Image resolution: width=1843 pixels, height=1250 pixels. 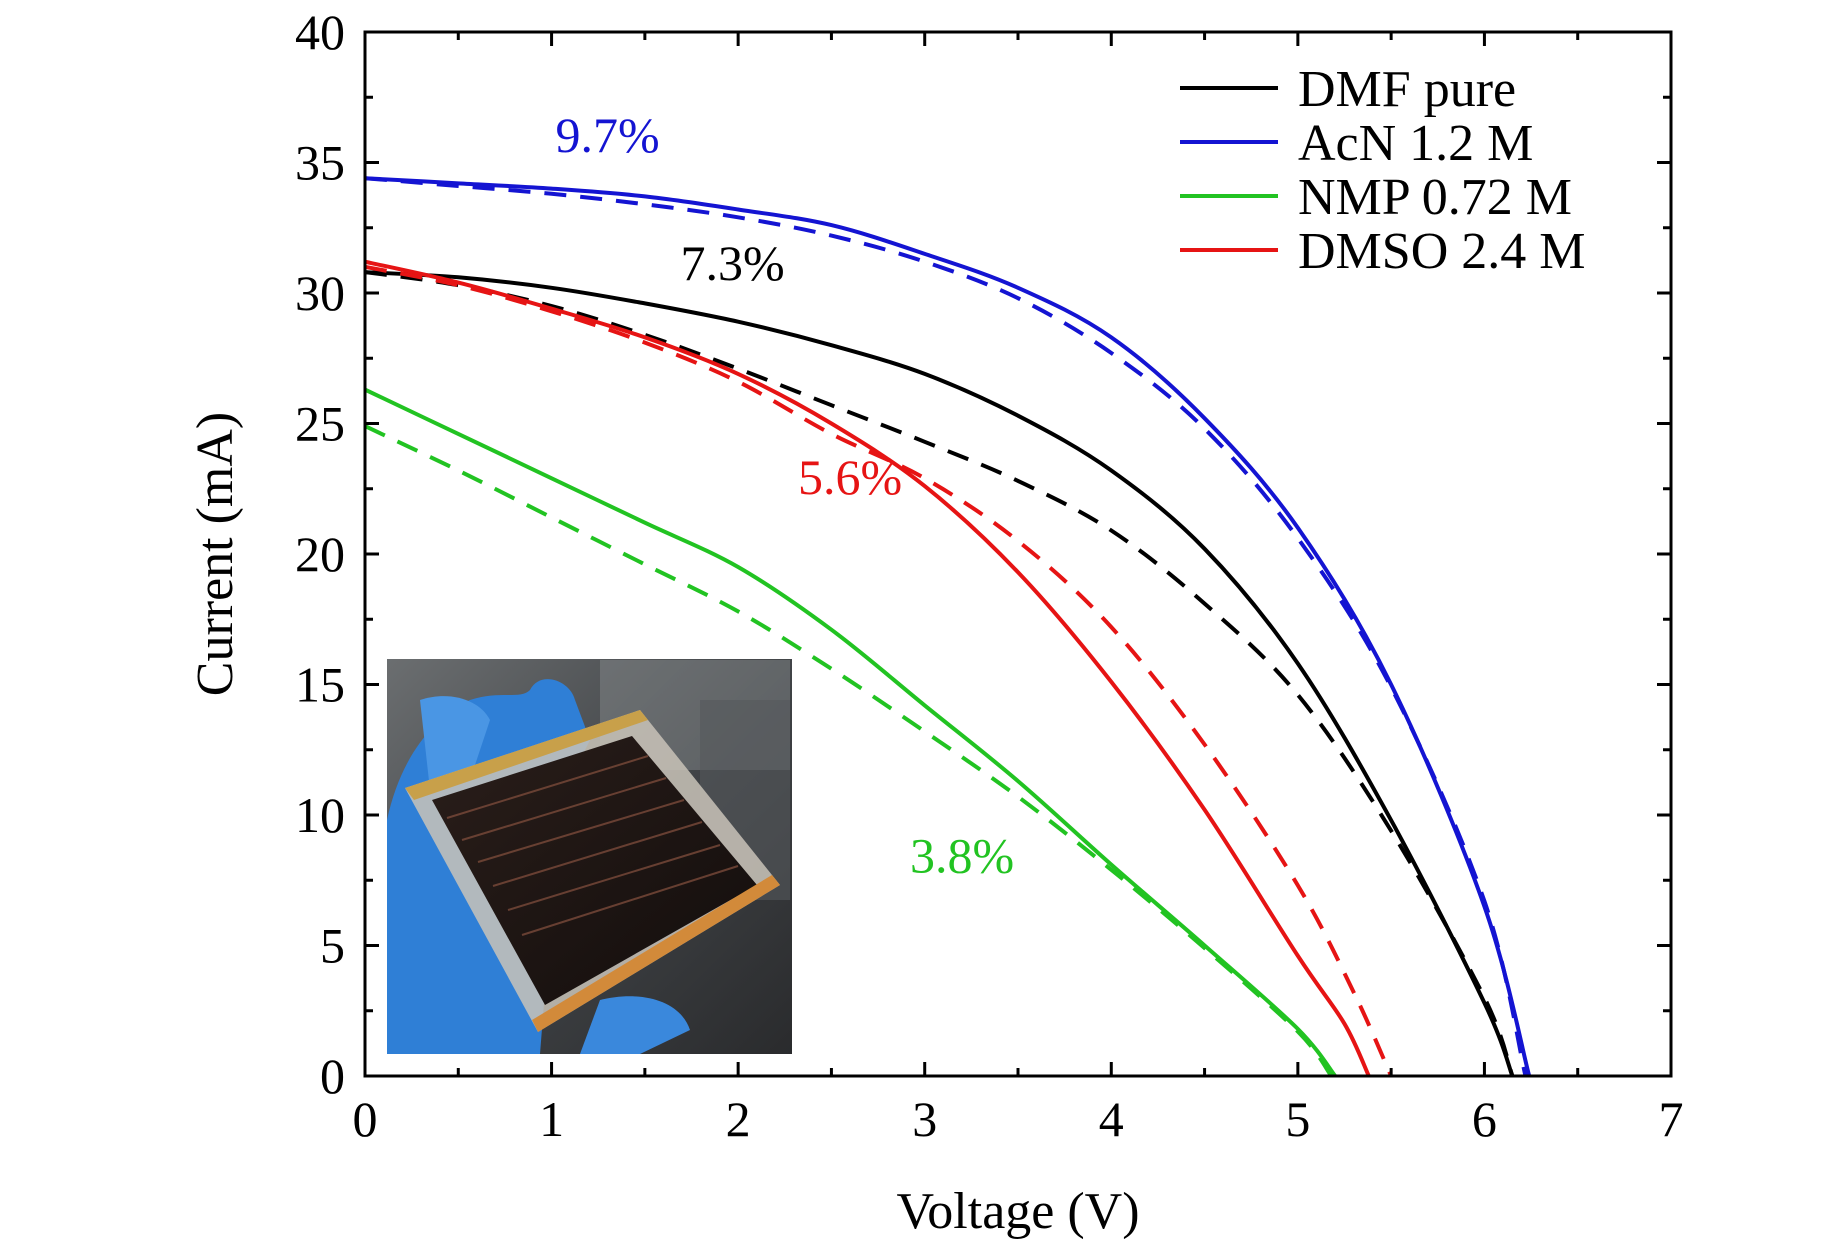 I want to click on legend-label-dmso-2-4-m: DMSO 2.4 M, so click(x=1442, y=251).